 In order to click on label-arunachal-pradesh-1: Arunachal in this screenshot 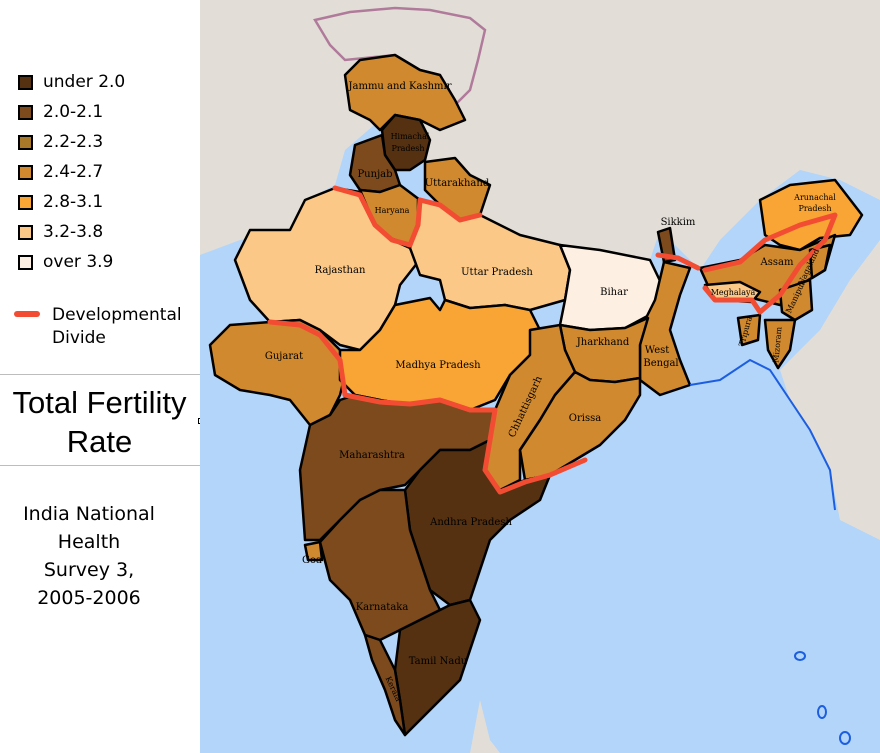, I will do `click(814, 197)`.